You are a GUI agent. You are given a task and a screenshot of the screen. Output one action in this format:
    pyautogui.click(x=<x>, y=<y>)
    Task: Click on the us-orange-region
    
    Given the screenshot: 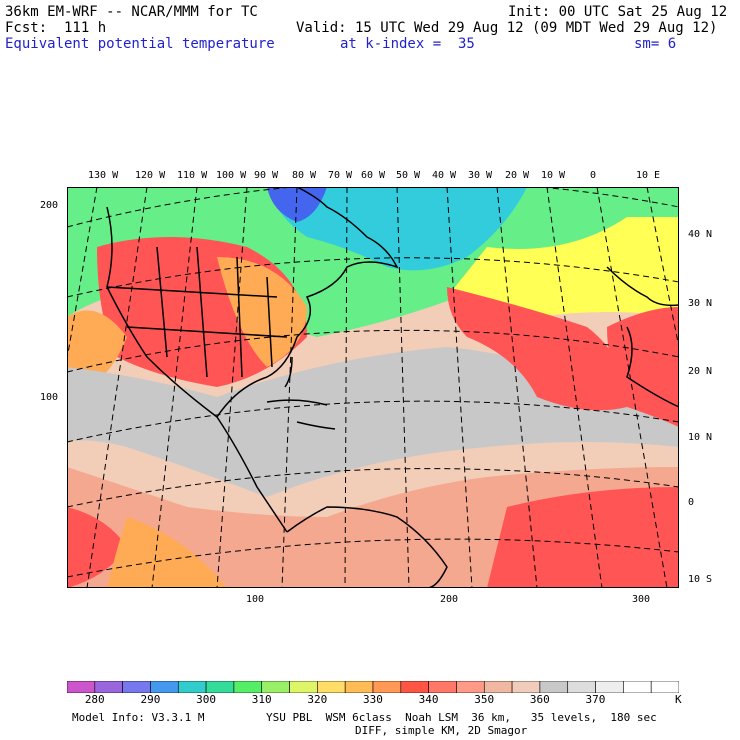 What is the action you would take?
    pyautogui.click(x=262, y=312)
    